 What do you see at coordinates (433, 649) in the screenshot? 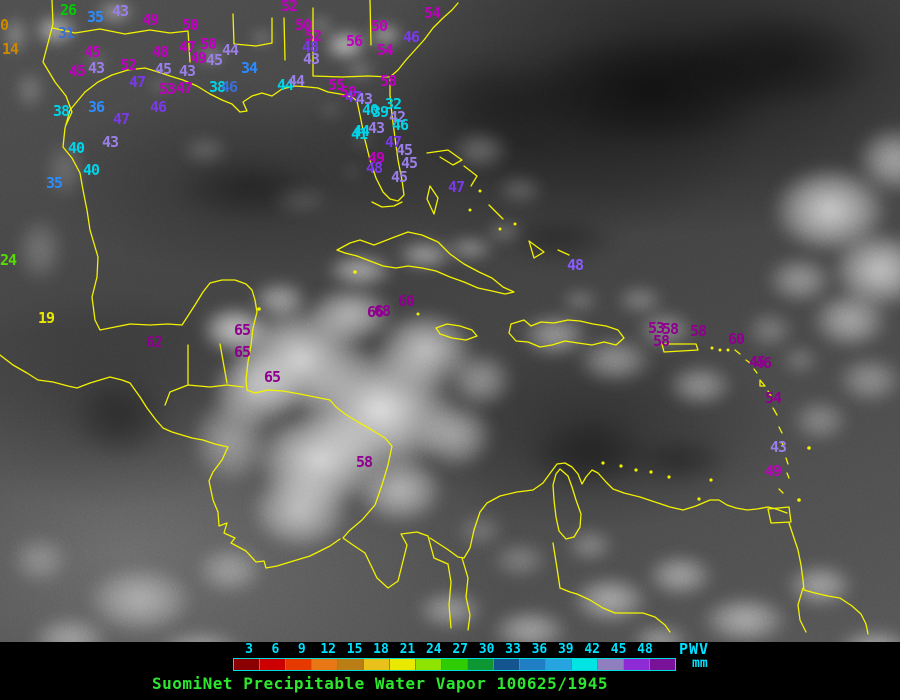
I see `colorbar-tick-label: 24` at bounding box center [433, 649].